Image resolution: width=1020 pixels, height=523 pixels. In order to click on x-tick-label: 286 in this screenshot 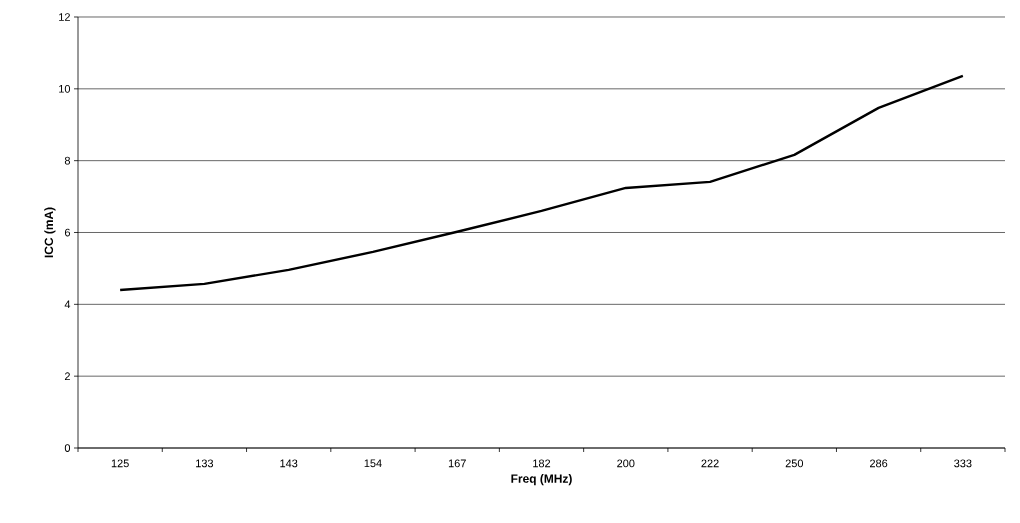, I will do `click(879, 463)`.